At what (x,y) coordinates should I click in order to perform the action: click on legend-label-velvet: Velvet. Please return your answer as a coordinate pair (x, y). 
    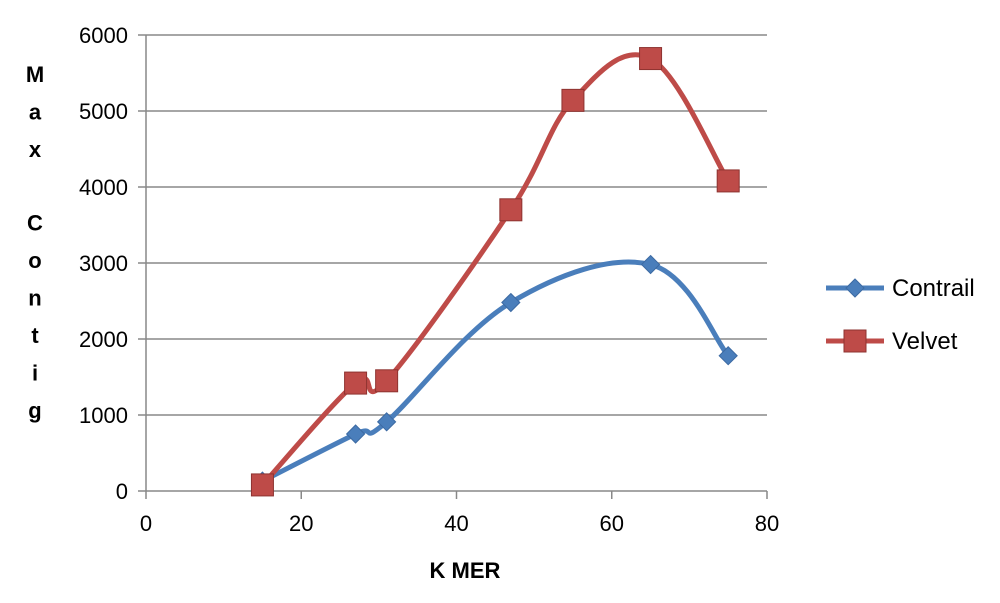
    Looking at the image, I should click on (925, 341).